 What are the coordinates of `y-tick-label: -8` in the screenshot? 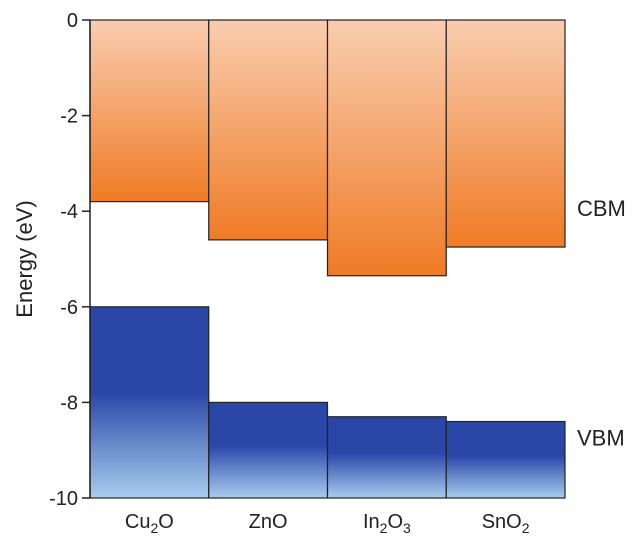 It's located at (69, 403).